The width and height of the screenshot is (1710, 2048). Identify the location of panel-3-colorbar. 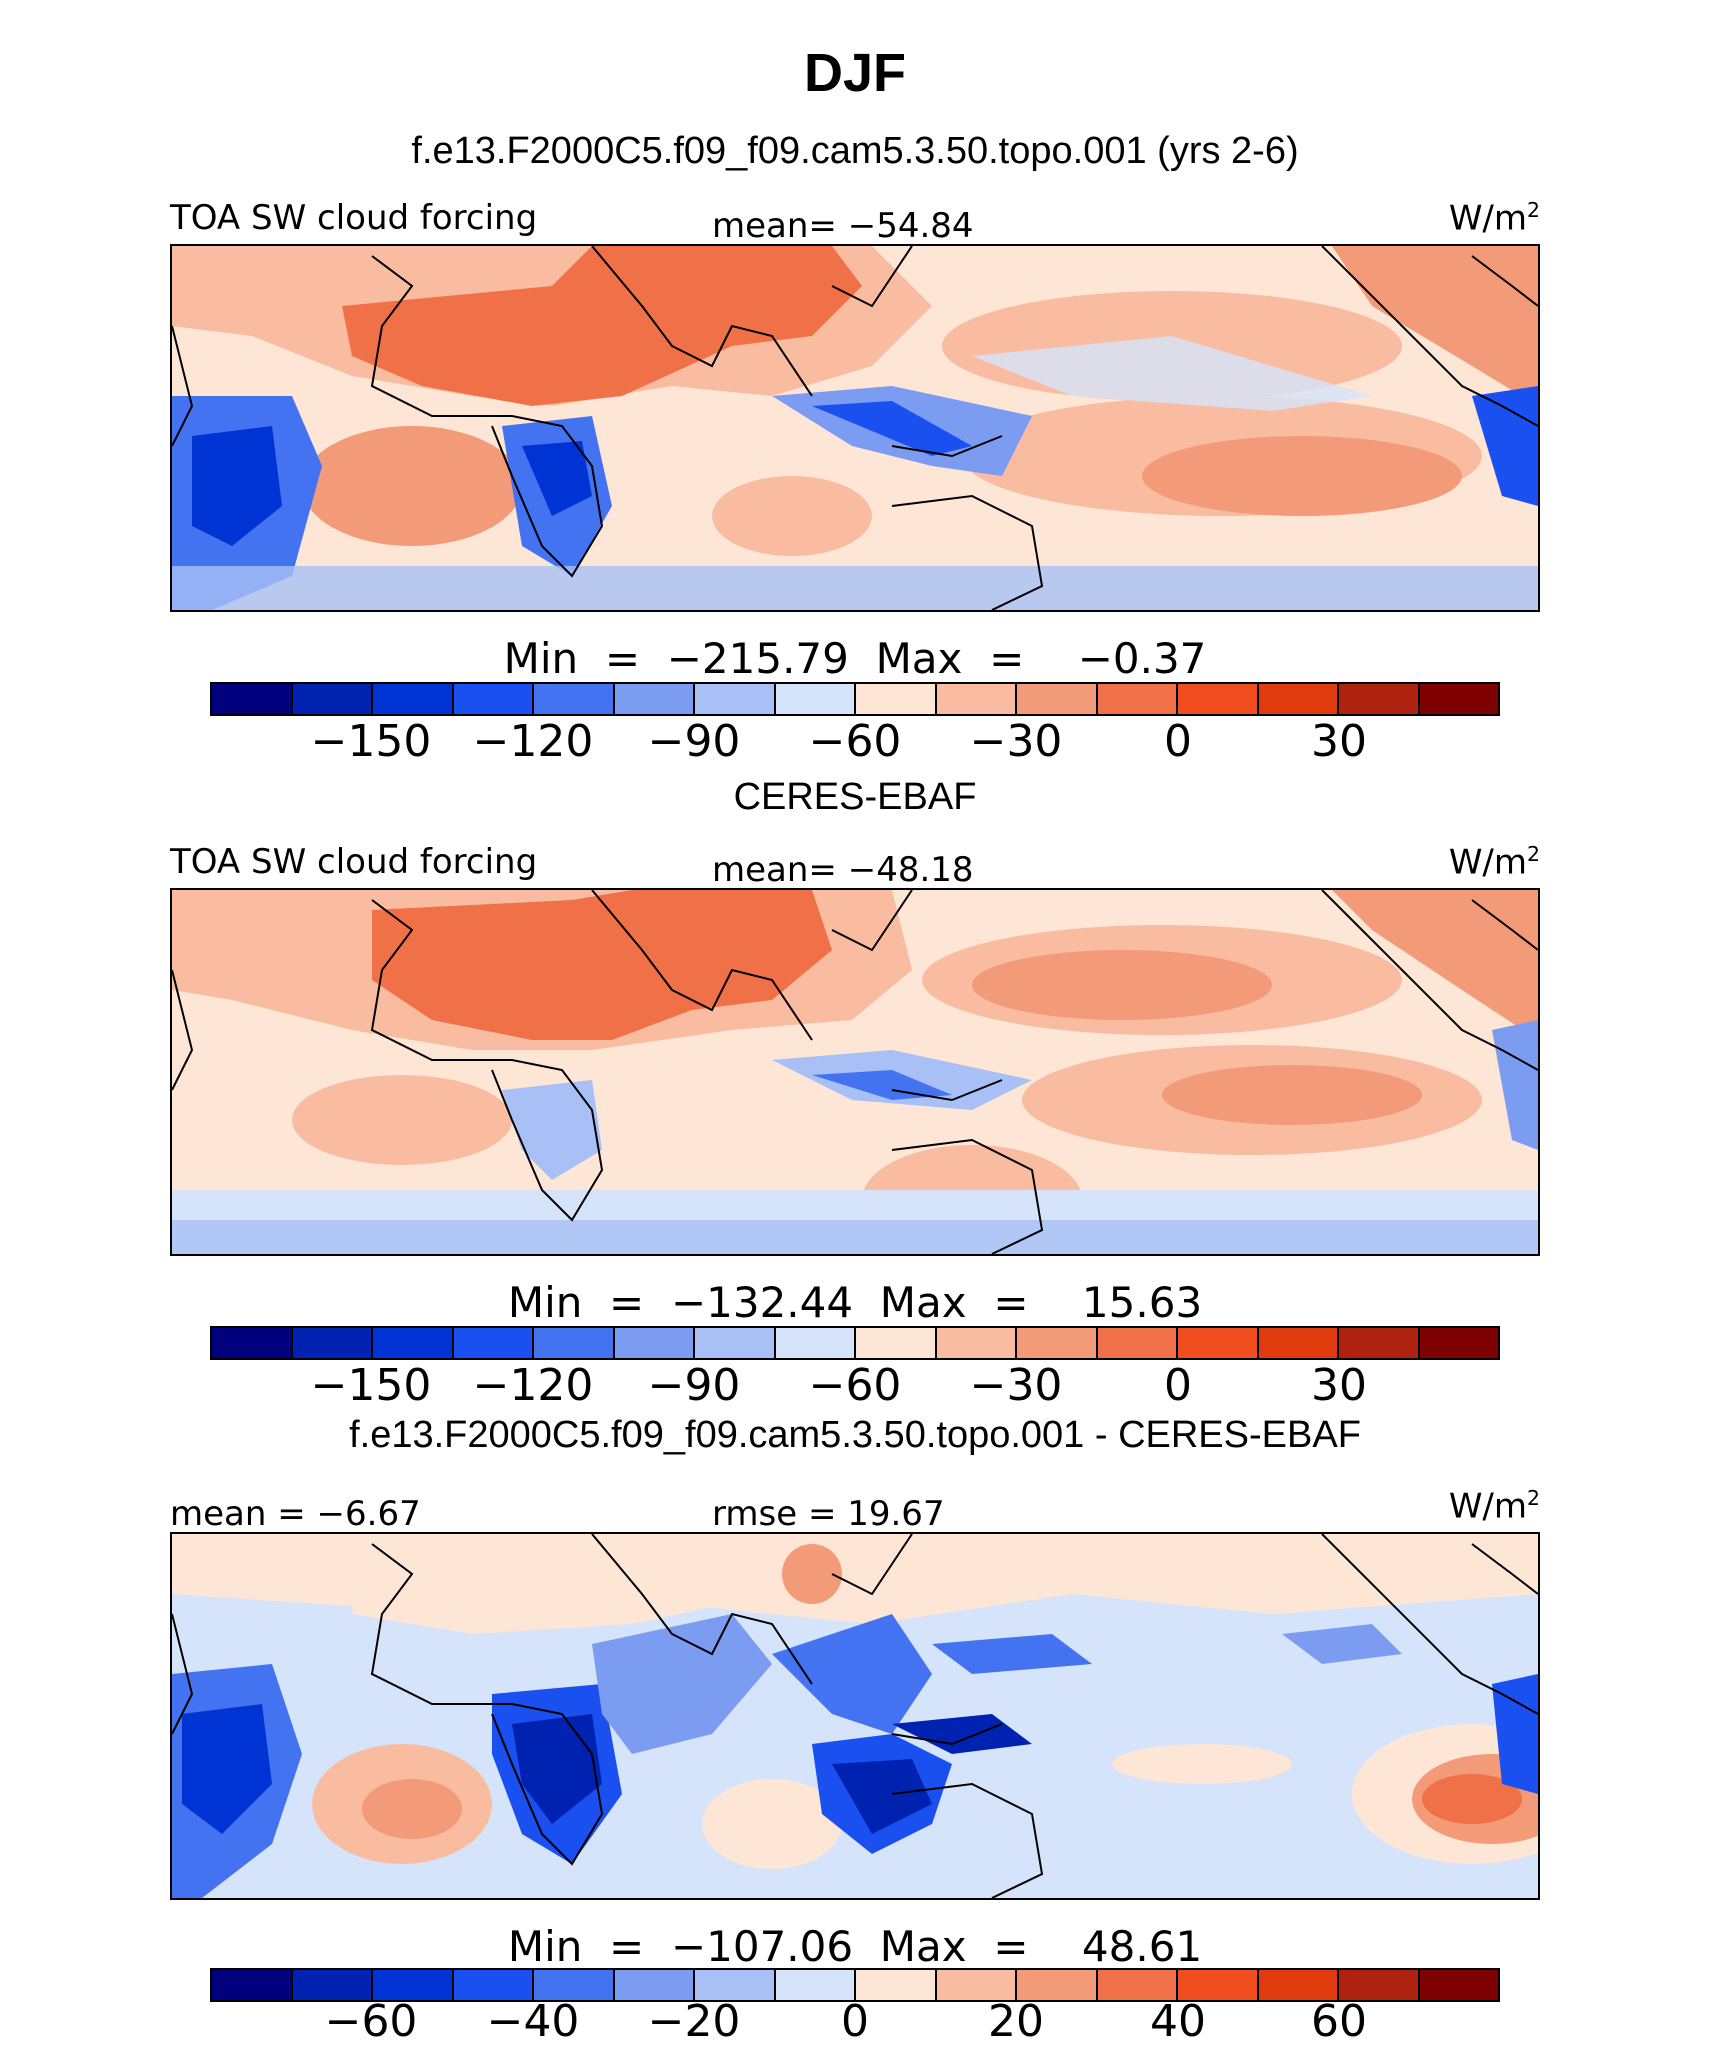
(855, 1985).